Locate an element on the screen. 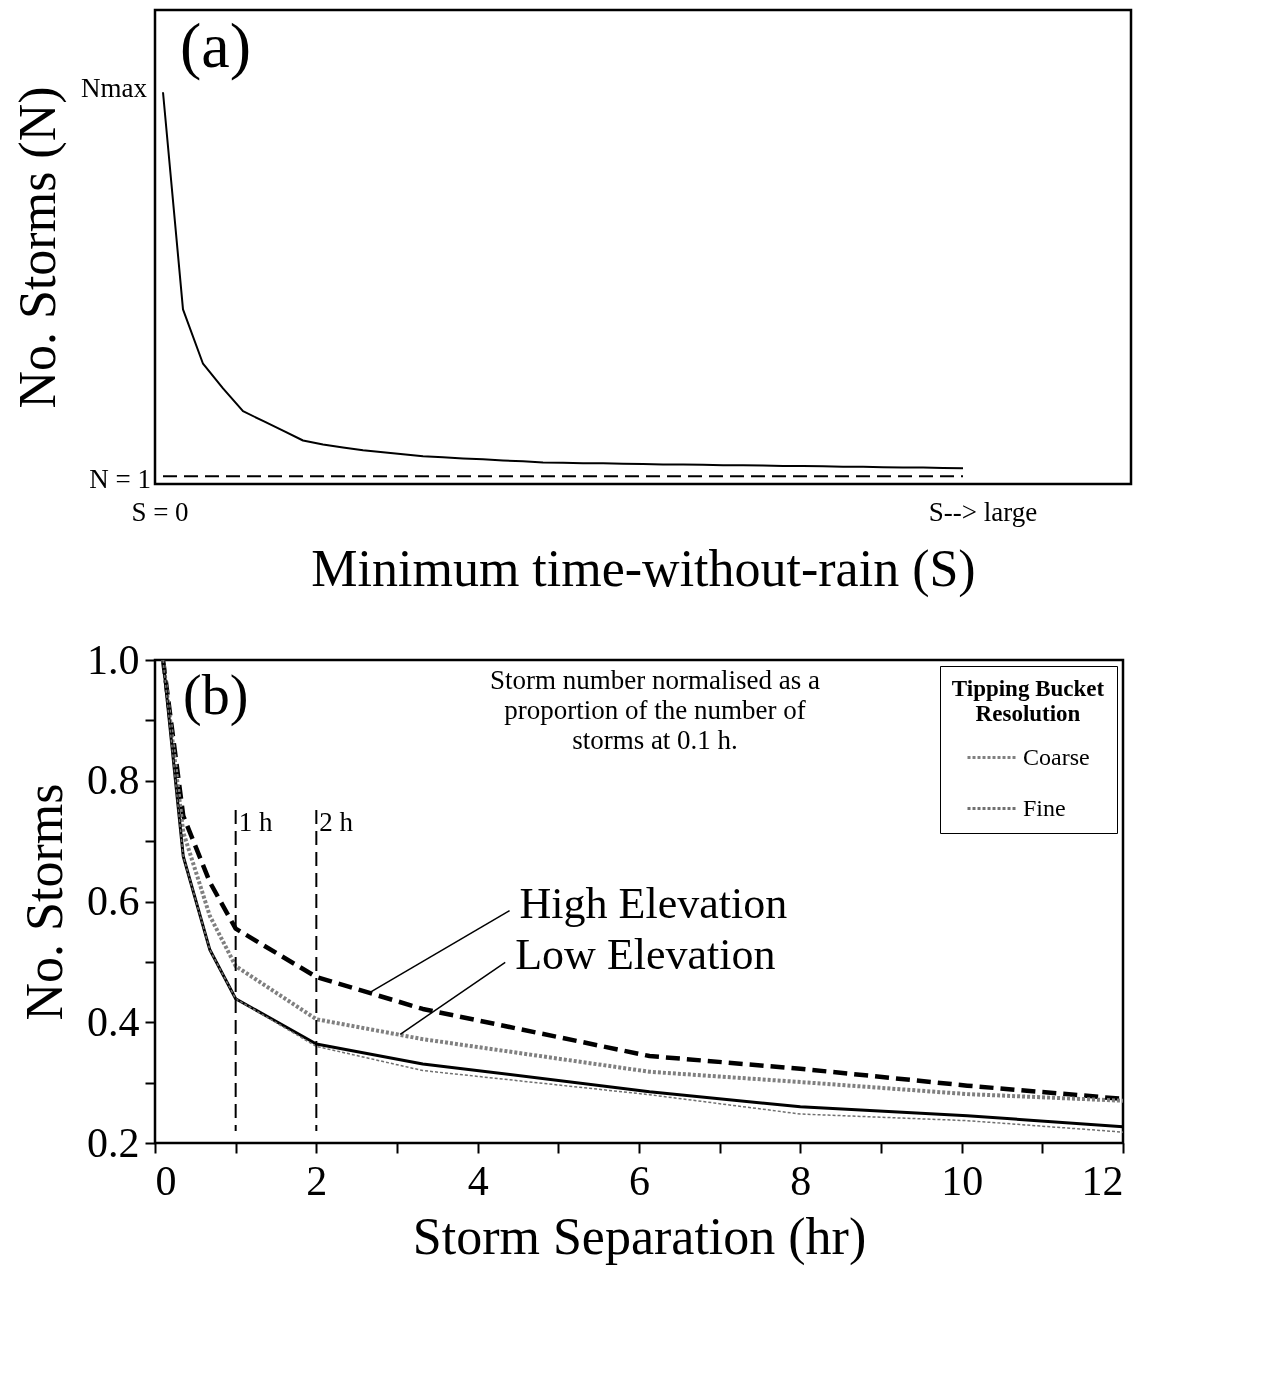 The height and width of the screenshot is (1375, 1264). annotation: Storm number normalised as a proportion of the number of storms at 0.1 h. is located at coordinates (655, 710).